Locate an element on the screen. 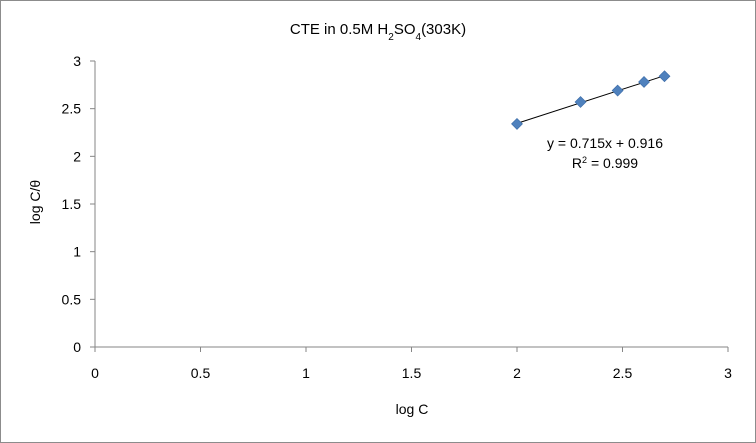  y-tick-label: 2.5 is located at coordinates (72, 109).